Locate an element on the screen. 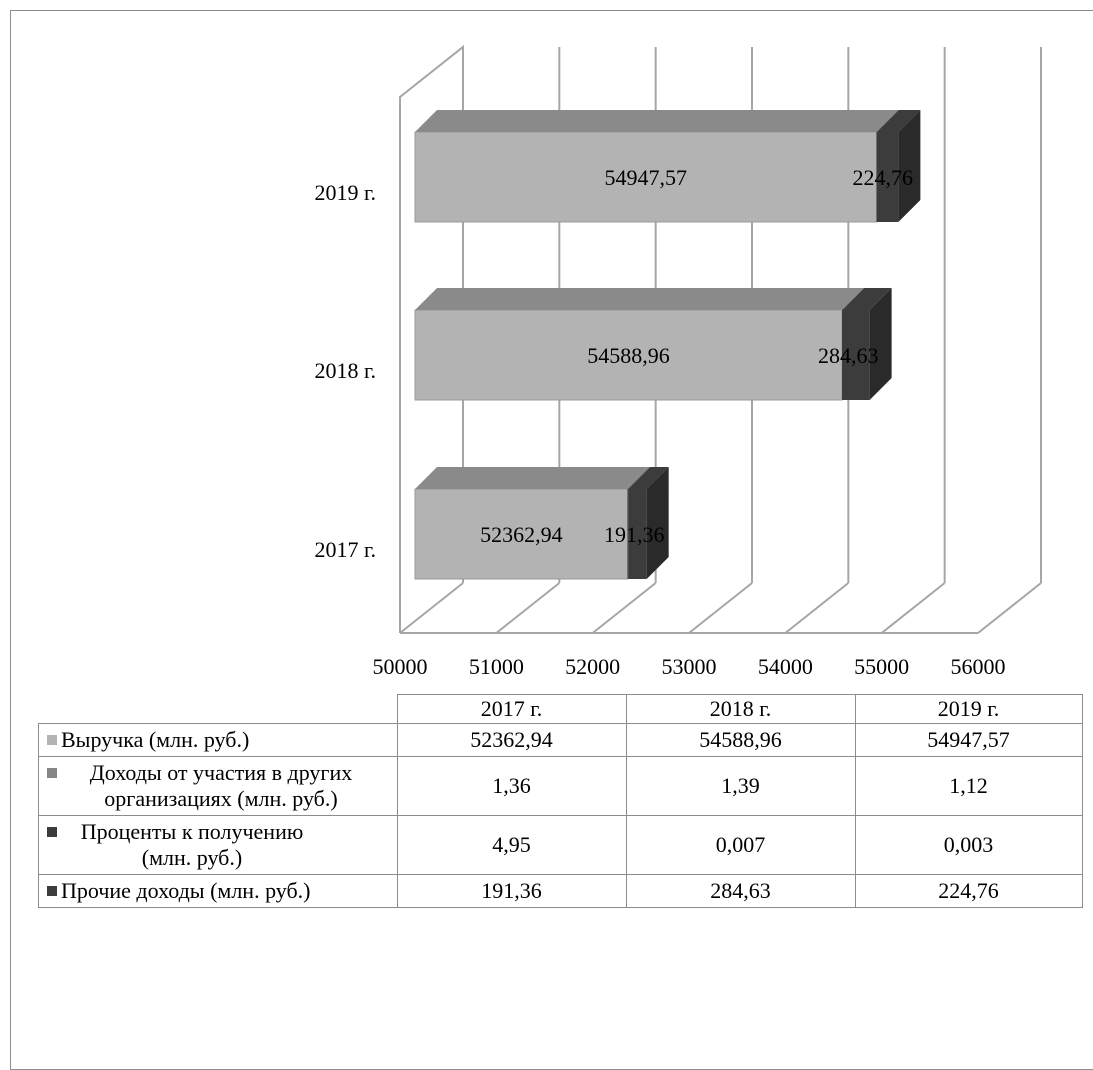 This screenshot has width=1093, height=1070. table-cell: 191,36 is located at coordinates (511, 891).